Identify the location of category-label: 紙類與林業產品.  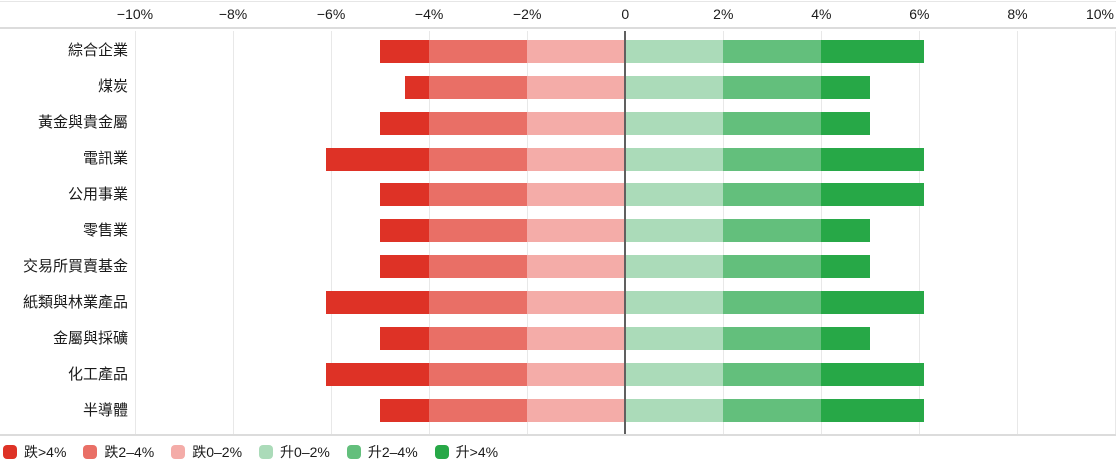
(75, 302).